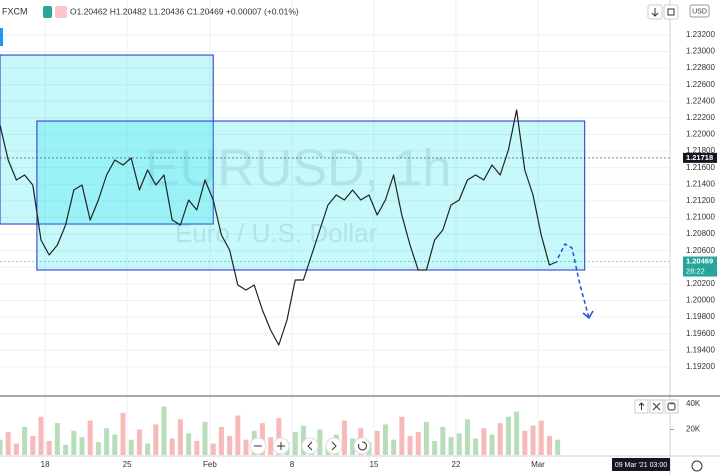  Describe the element at coordinates (700, 134) in the screenshot. I see `y-tick-label: 1.22000` at that location.